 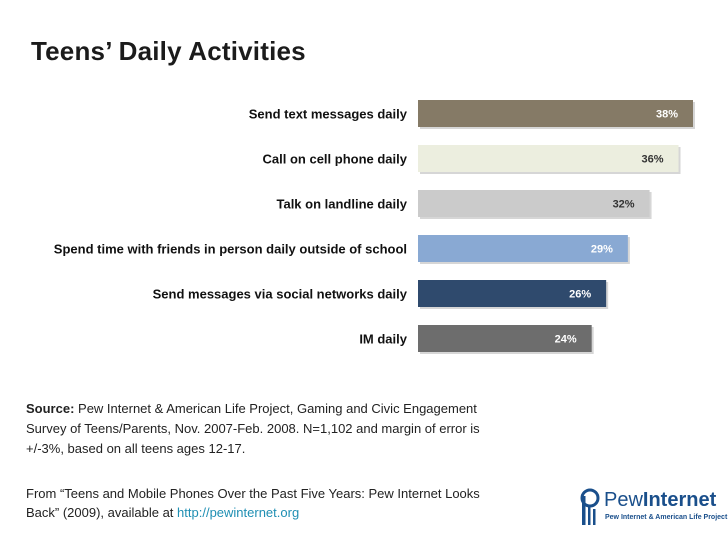 What do you see at coordinates (383, 339) in the screenshot?
I see `category-label: IM daily` at bounding box center [383, 339].